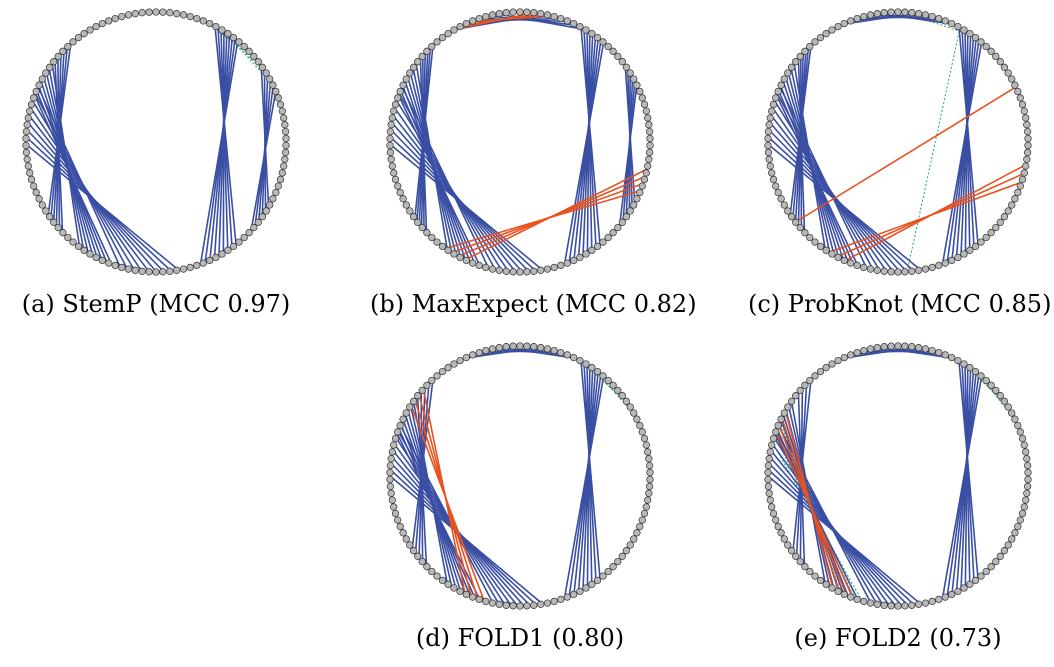 This screenshot has height=667, width=1054. What do you see at coordinates (898, 638) in the screenshot?
I see `caption-fold2: (e) FOLD2 (0.73)` at bounding box center [898, 638].